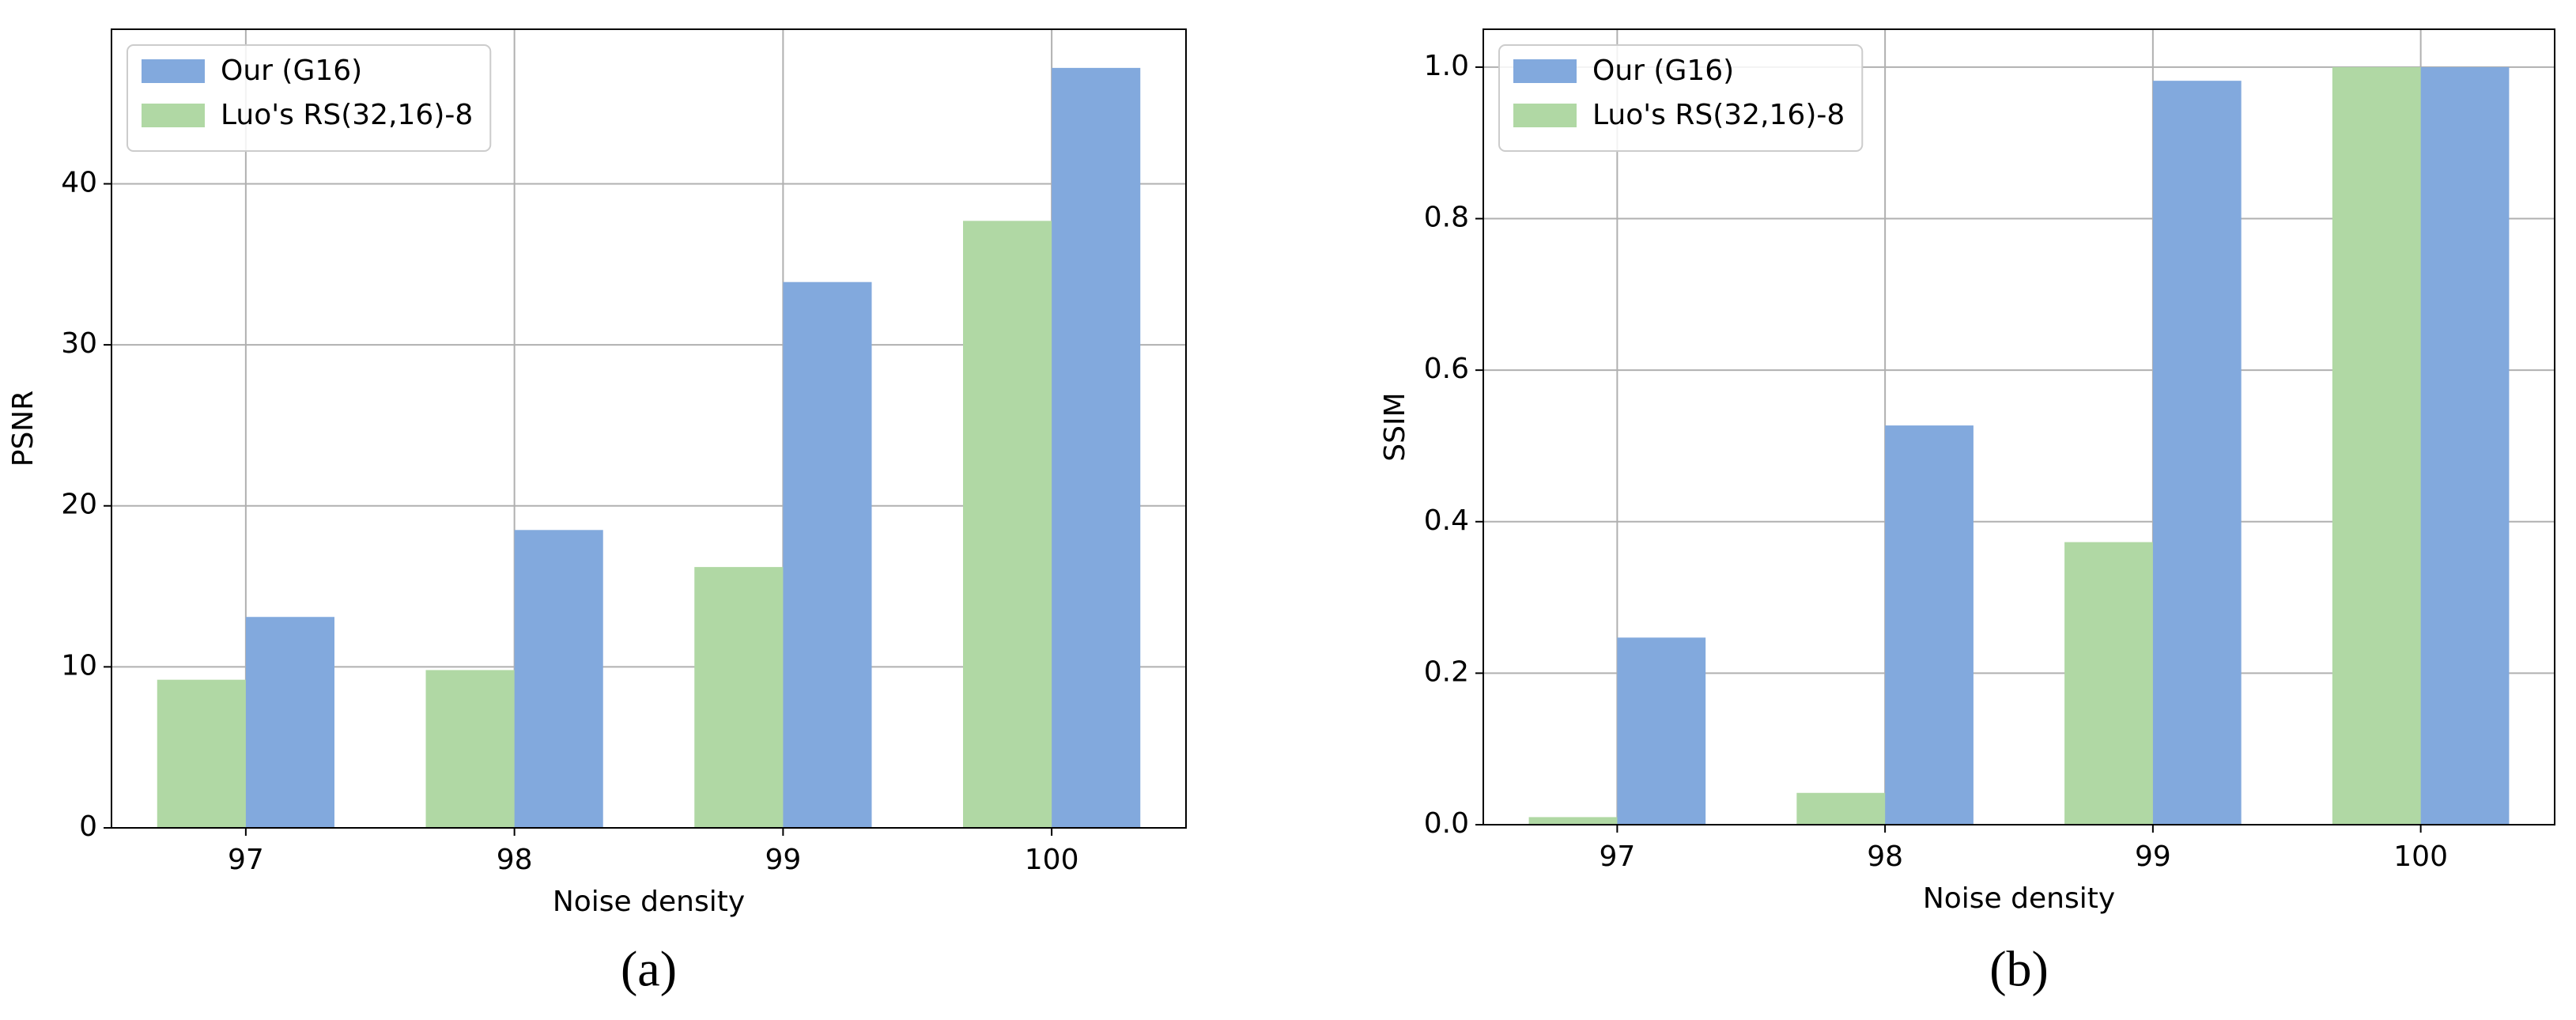 The height and width of the screenshot is (1020, 2576). Describe the element at coordinates (79, 343) in the screenshot. I see `y-tick-label: 30` at that location.